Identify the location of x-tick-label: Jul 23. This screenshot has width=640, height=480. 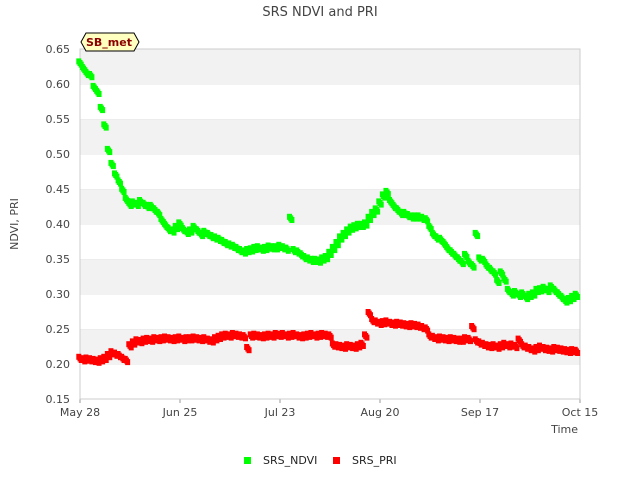
(280, 412).